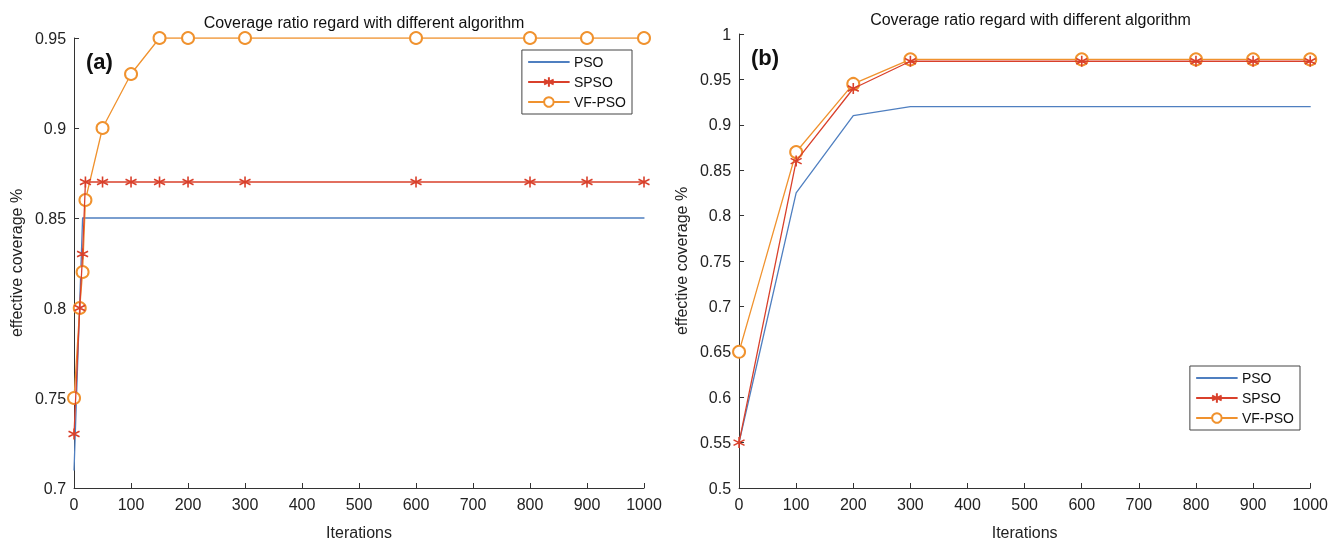 The image size is (1331, 547). I want to click on annotation: (b), so click(765, 57).